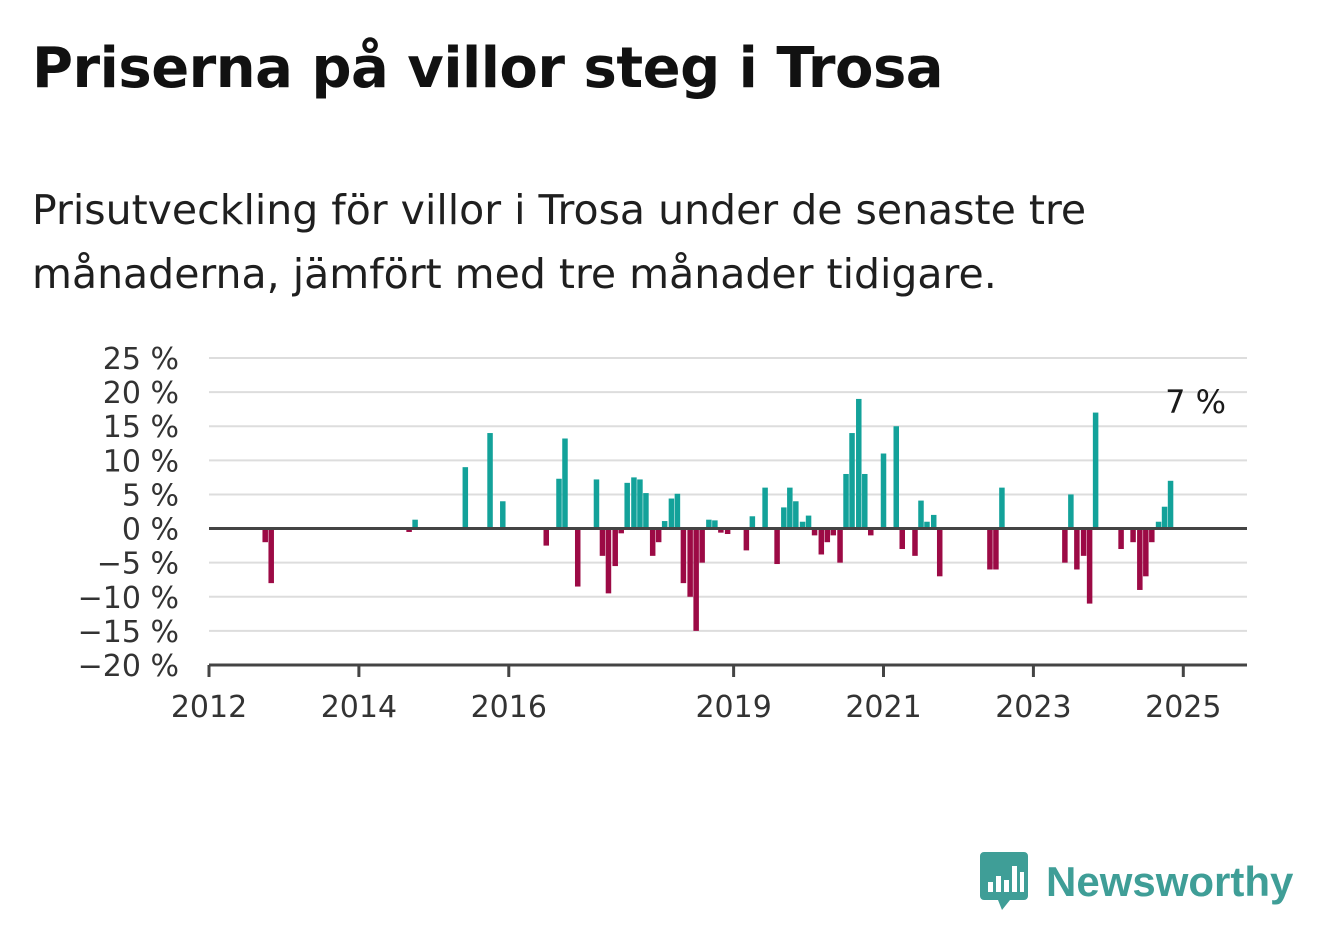 Image resolution: width=1322 pixels, height=939 pixels. I want to click on y-tick-label: −15 %, so click(128, 632).